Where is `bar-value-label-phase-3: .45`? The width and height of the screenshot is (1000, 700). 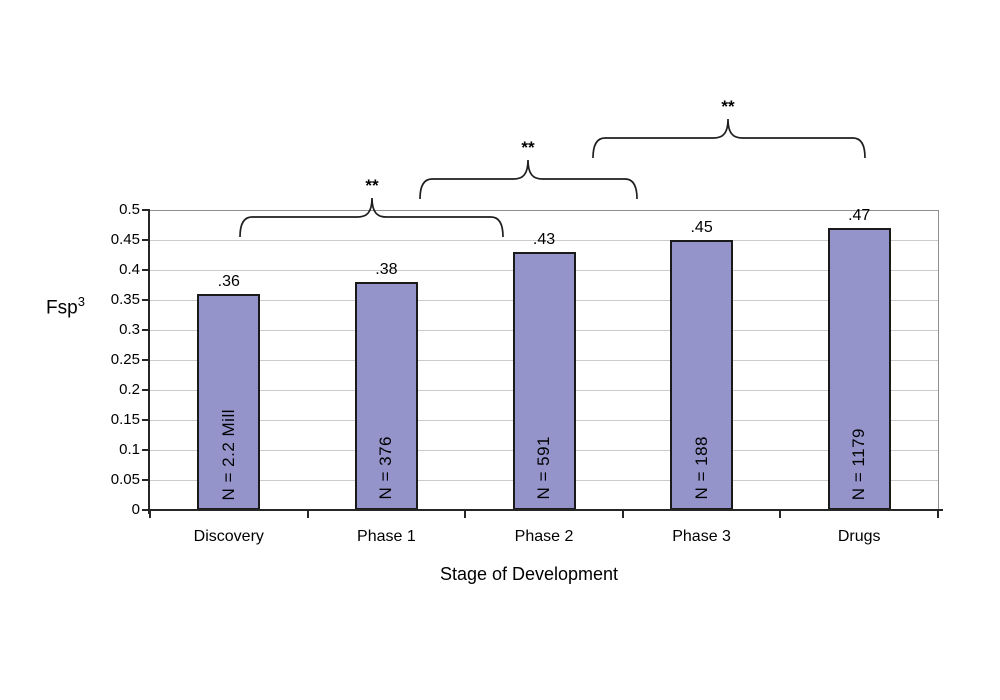 bar-value-label-phase-3: .45 is located at coordinates (701, 227).